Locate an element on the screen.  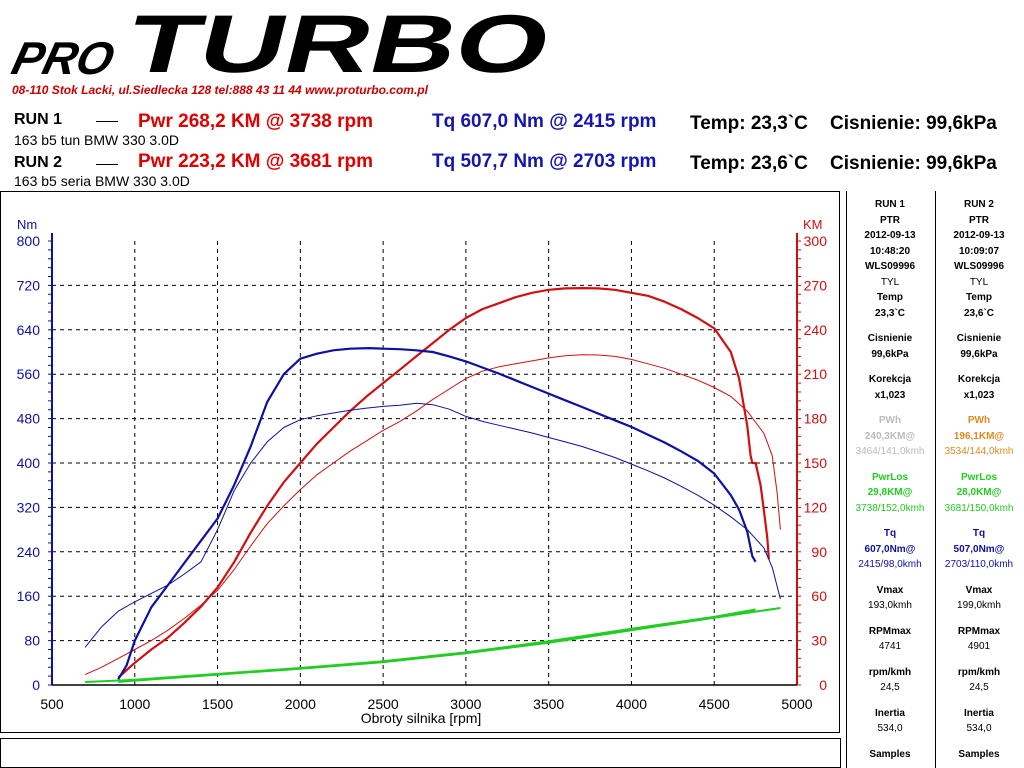
y-right-tick-label: 90 is located at coordinates (819, 552).